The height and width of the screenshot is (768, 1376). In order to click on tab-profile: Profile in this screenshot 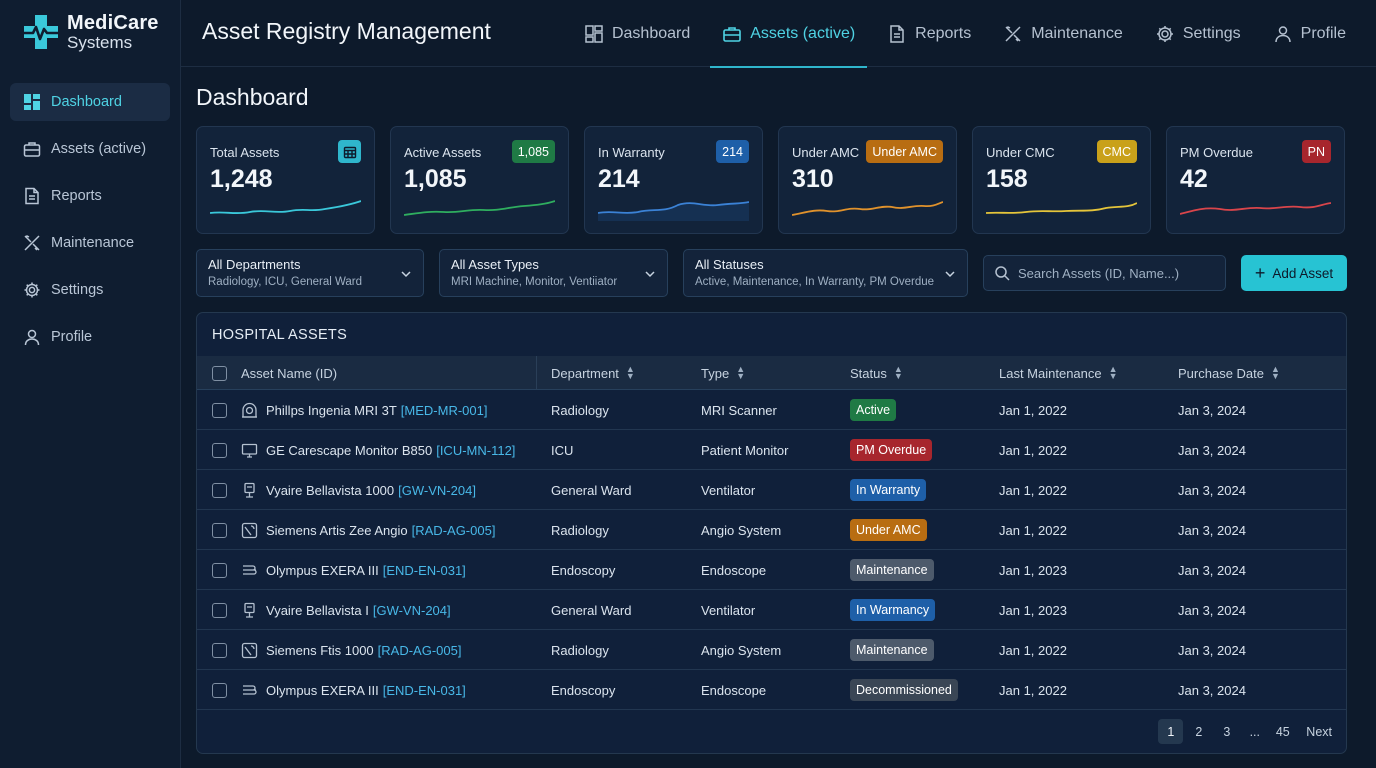, I will do `click(1309, 33)`.